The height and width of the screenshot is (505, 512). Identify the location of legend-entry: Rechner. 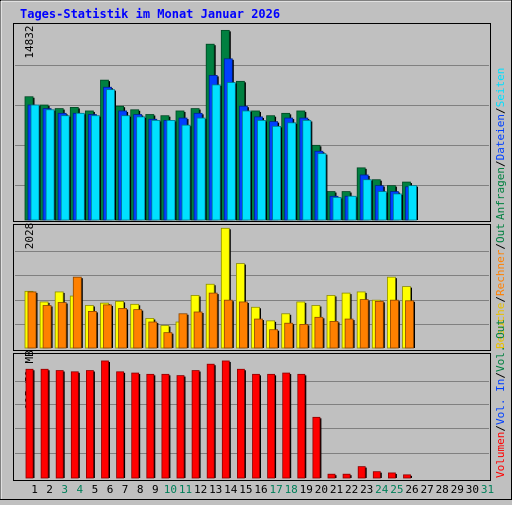
(500, 272).